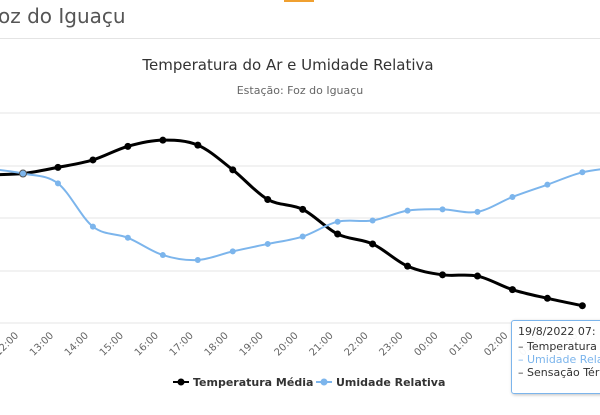  I want to click on page-title: oz do Iguaçu, so click(63, 16).